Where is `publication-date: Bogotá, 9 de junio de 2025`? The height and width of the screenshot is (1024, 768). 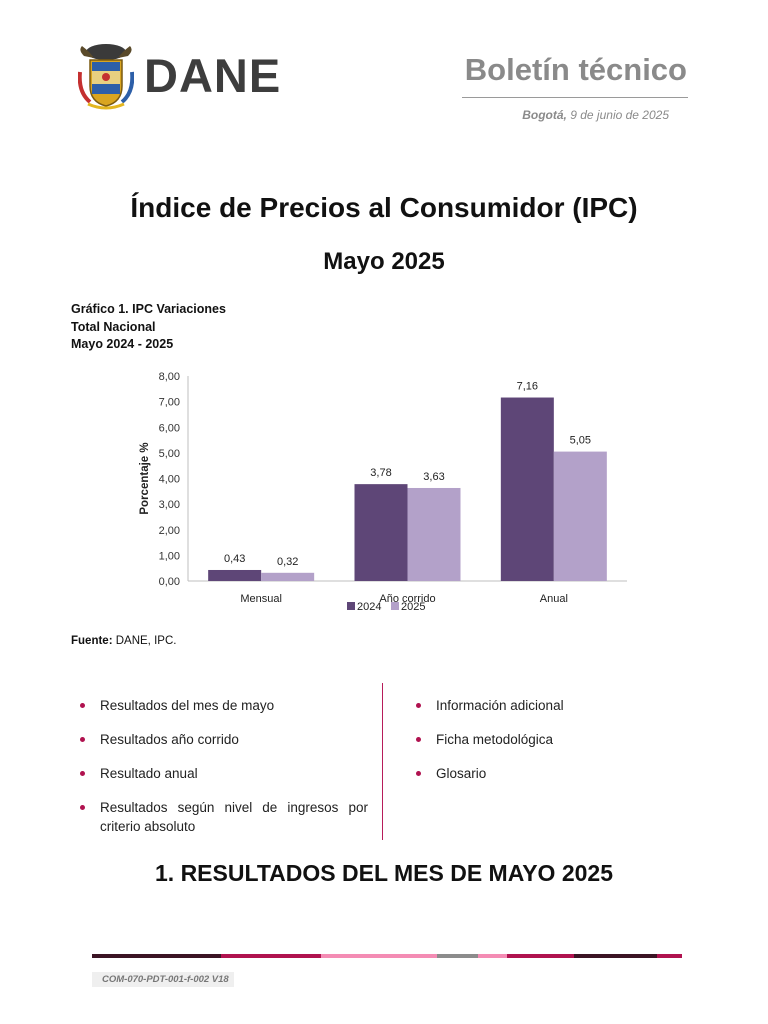
publication-date: Bogotá, 9 de junio de 2025 is located at coordinates (595, 115).